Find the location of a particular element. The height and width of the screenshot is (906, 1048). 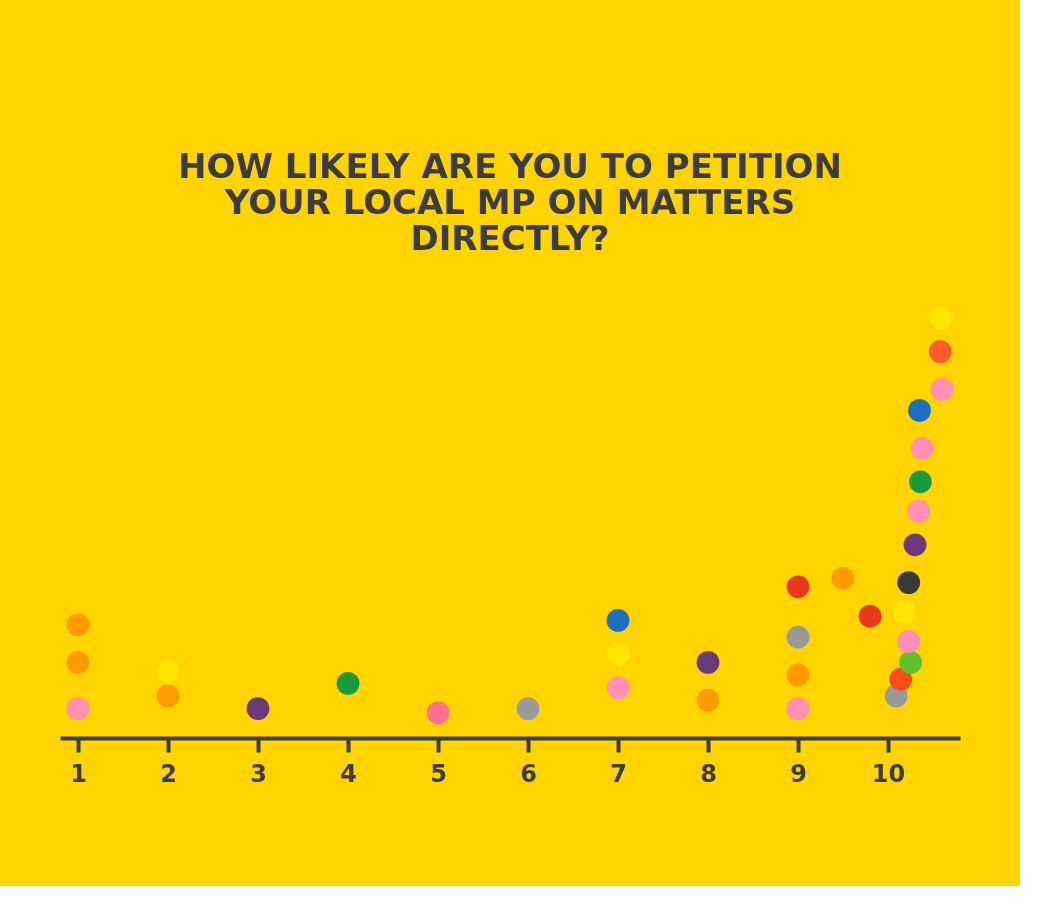

x-tick-label: 5 is located at coordinates (438, 773).